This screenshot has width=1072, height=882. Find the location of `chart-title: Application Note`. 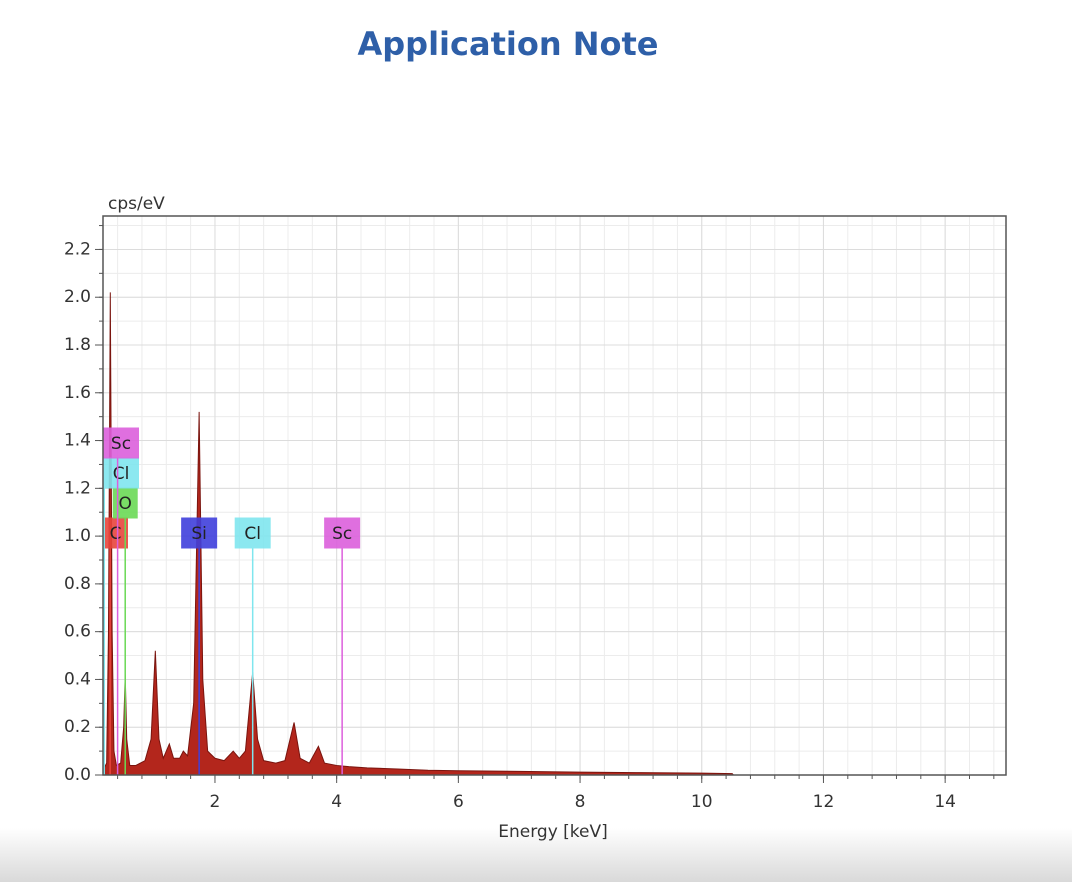

chart-title: Application Note is located at coordinates (507, 44).